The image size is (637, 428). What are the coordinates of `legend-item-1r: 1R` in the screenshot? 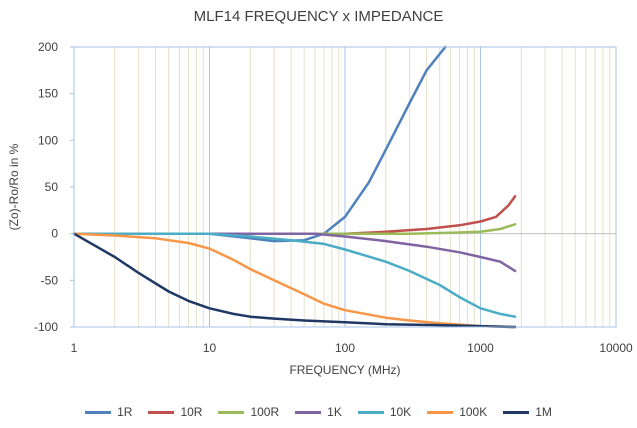 It's located at (108, 412).